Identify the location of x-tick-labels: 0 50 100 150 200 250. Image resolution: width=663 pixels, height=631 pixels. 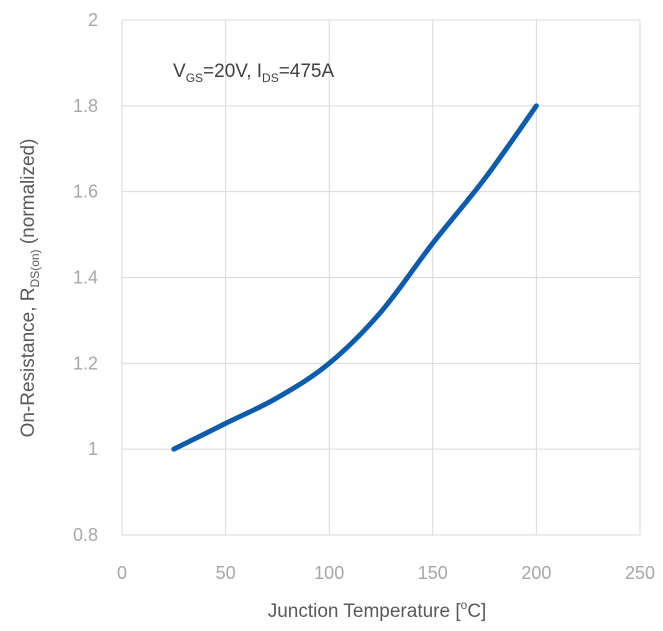
(386, 573).